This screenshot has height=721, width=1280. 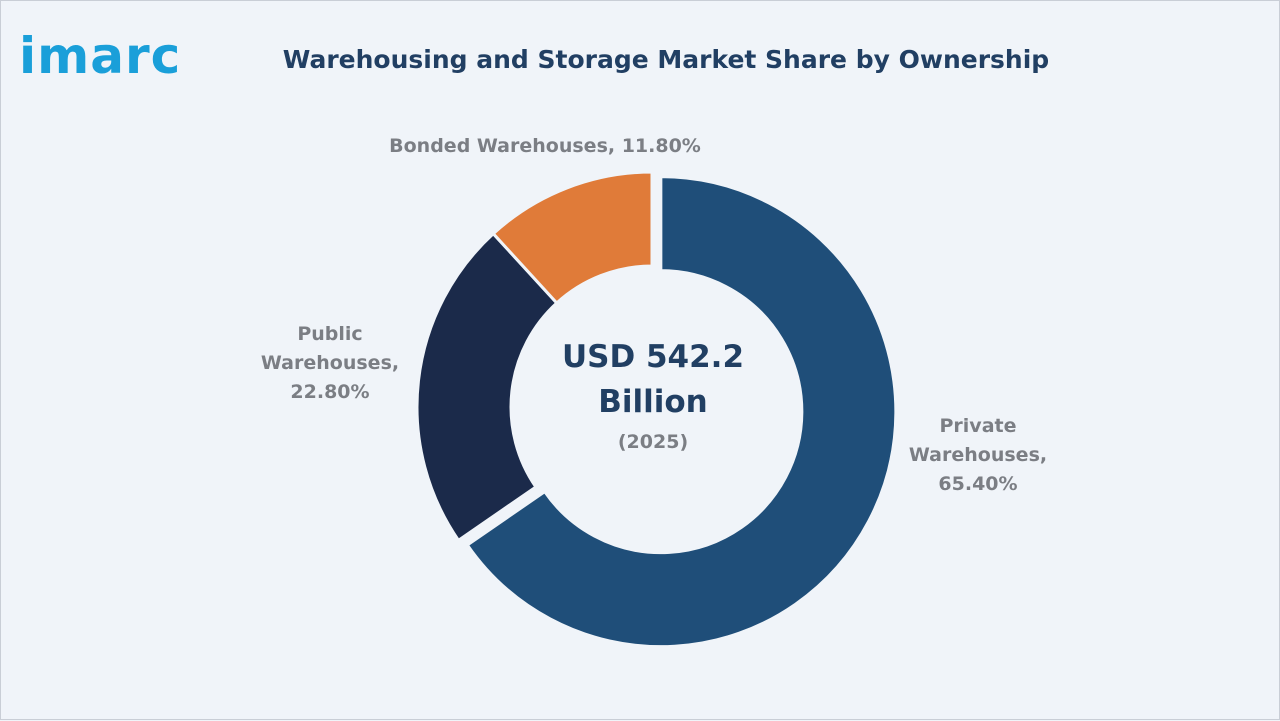 What do you see at coordinates (978, 426) in the screenshot?
I see `label-line: Private` at bounding box center [978, 426].